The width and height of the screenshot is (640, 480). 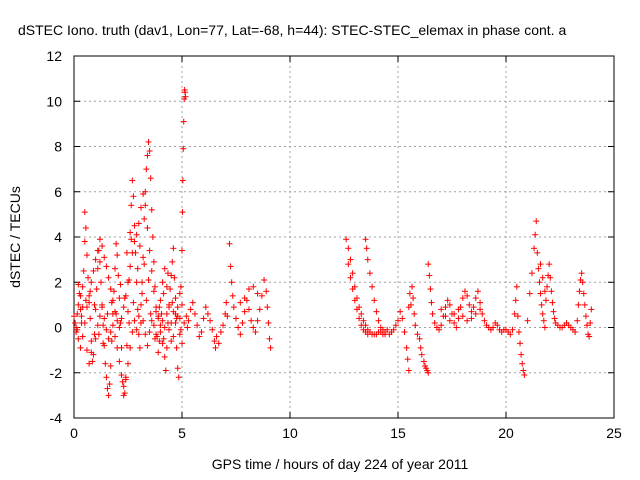 I want to click on y-tick-label: -2, so click(x=56, y=373).